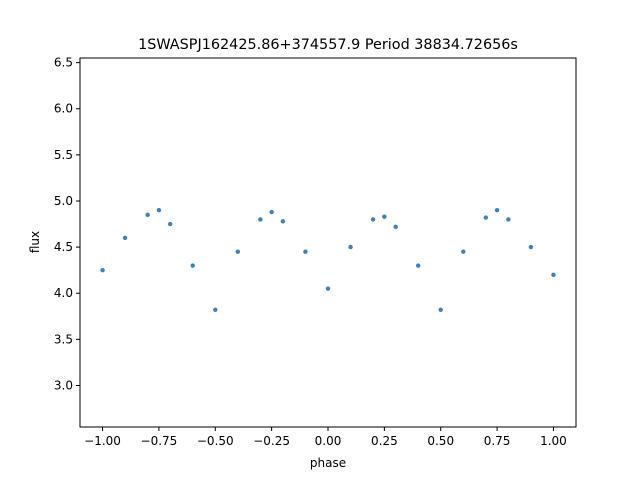  I want to click on x-tick-label: −0.75, so click(159, 441).